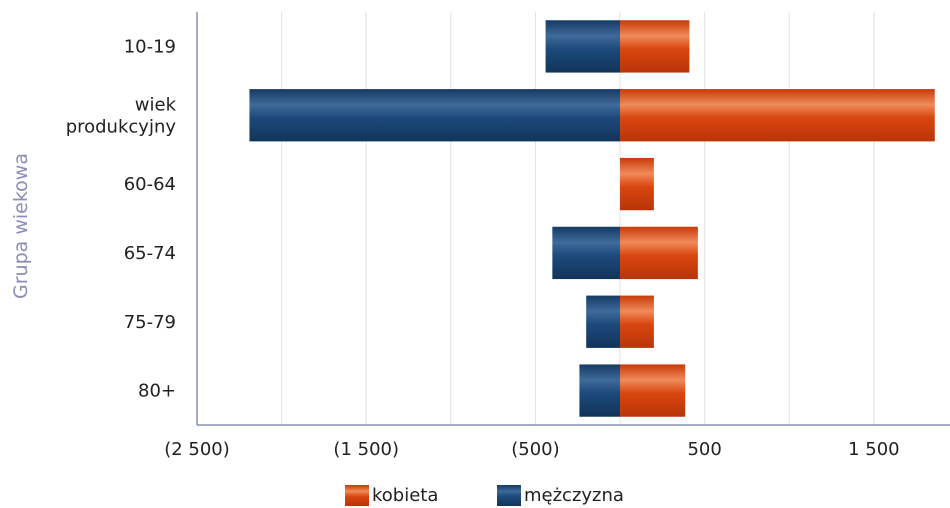 This screenshot has height=508, width=950. What do you see at coordinates (150, 322) in the screenshot?
I see `category-label: 75-79` at bounding box center [150, 322].